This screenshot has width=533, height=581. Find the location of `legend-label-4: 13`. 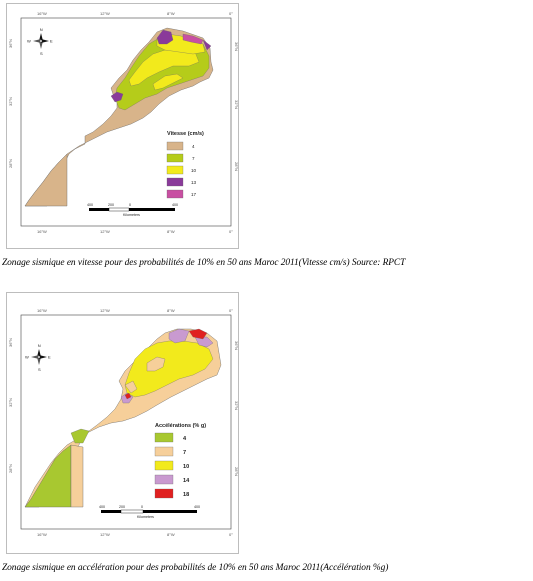

legend-label-4: 13 is located at coordinates (194, 182).